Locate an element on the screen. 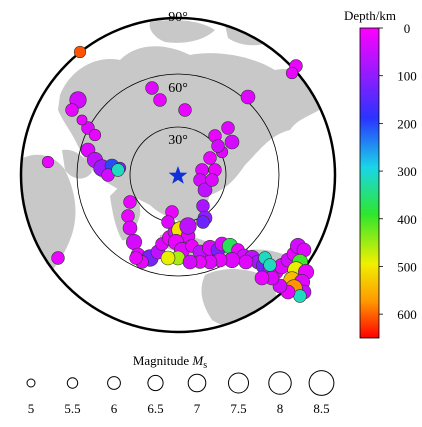  colorbar-tick-label: 500 is located at coordinates (407, 266).